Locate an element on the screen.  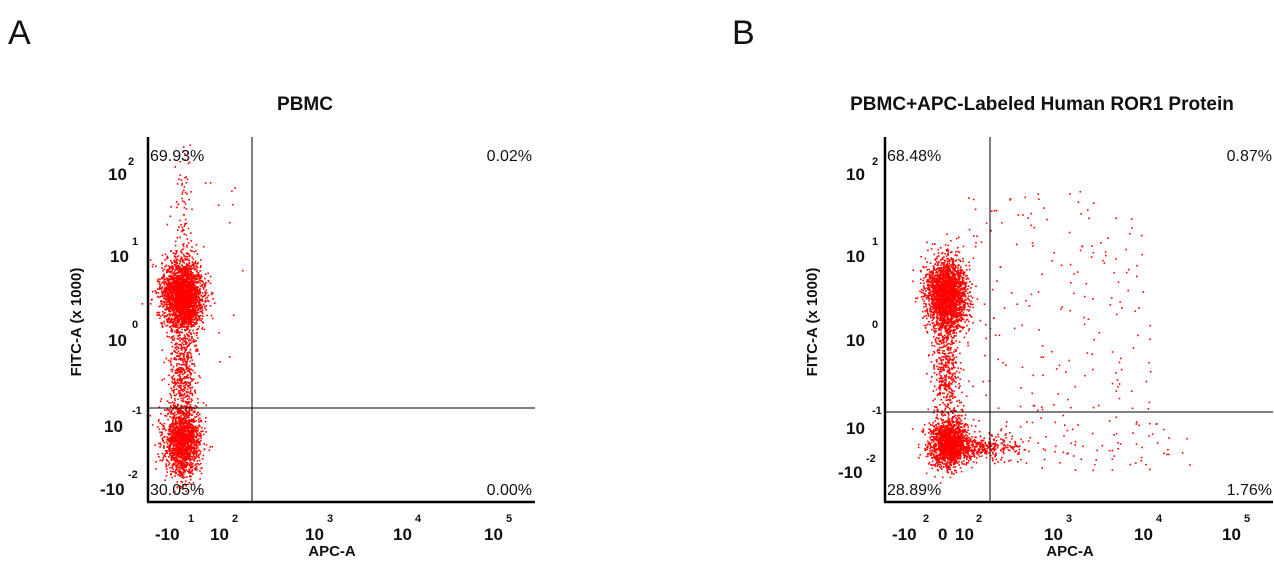
y-tick-label: 10 is located at coordinates (117, 340).